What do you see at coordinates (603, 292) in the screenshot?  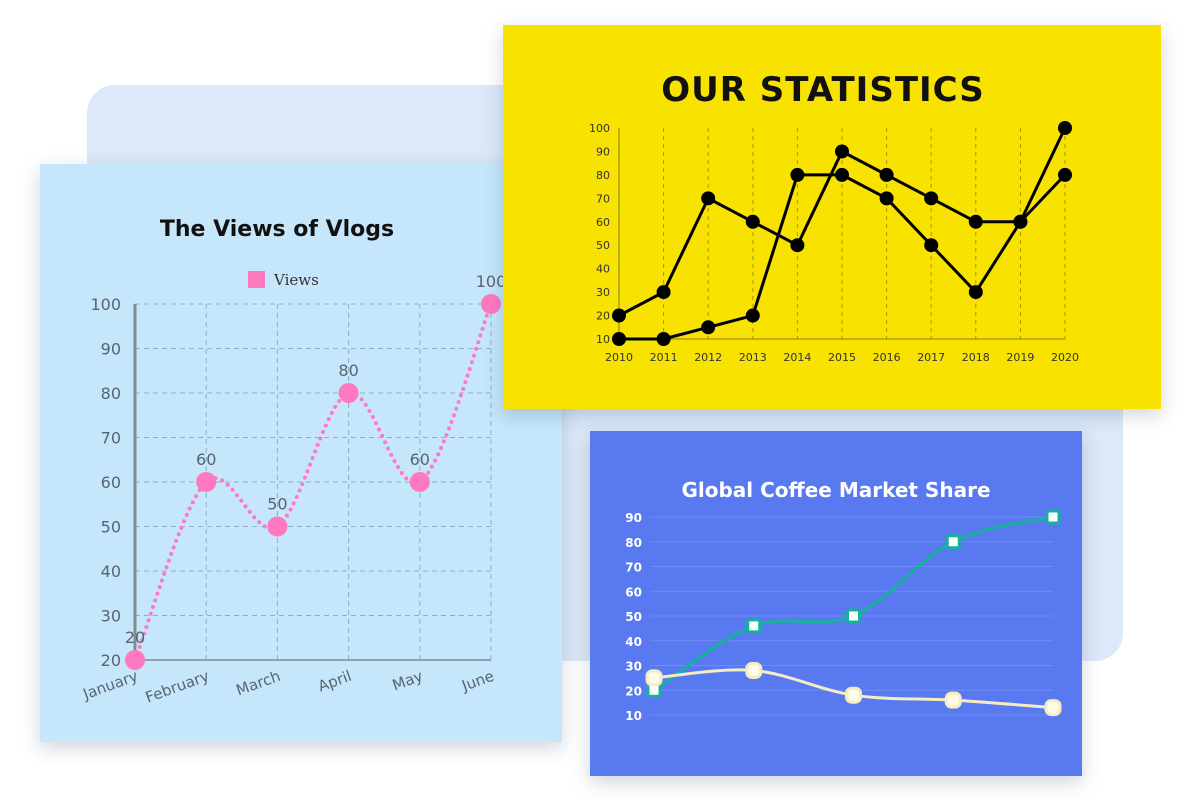 I see `stats-y-tick-label: 30` at bounding box center [603, 292].